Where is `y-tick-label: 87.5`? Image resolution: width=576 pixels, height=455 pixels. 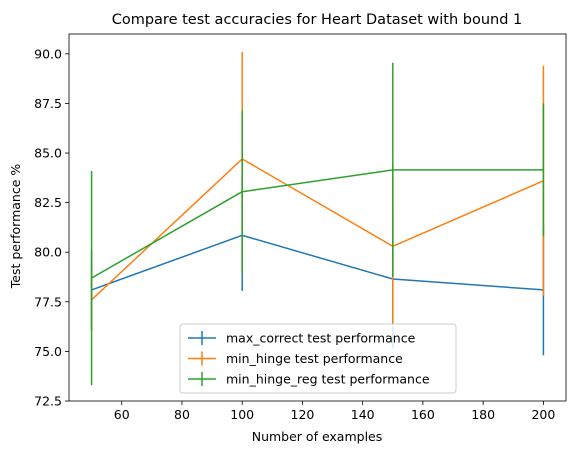 y-tick-label: 87.5 is located at coordinates (48, 103).